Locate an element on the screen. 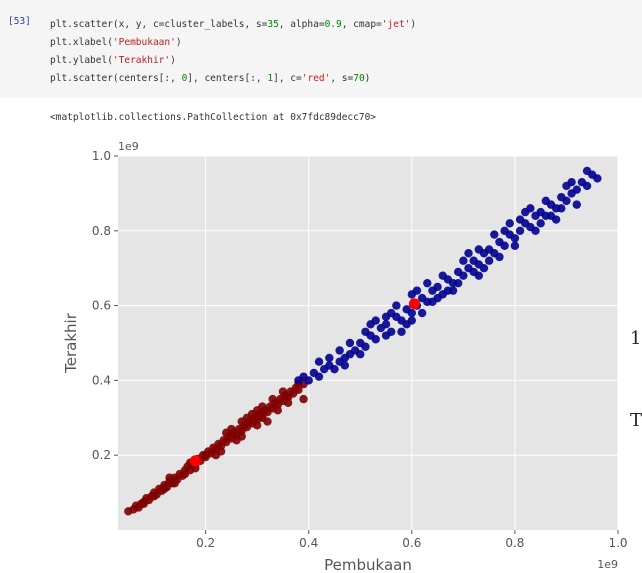 This screenshot has width=642, height=573. x-offset-label: 1e9 is located at coordinates (607, 564).